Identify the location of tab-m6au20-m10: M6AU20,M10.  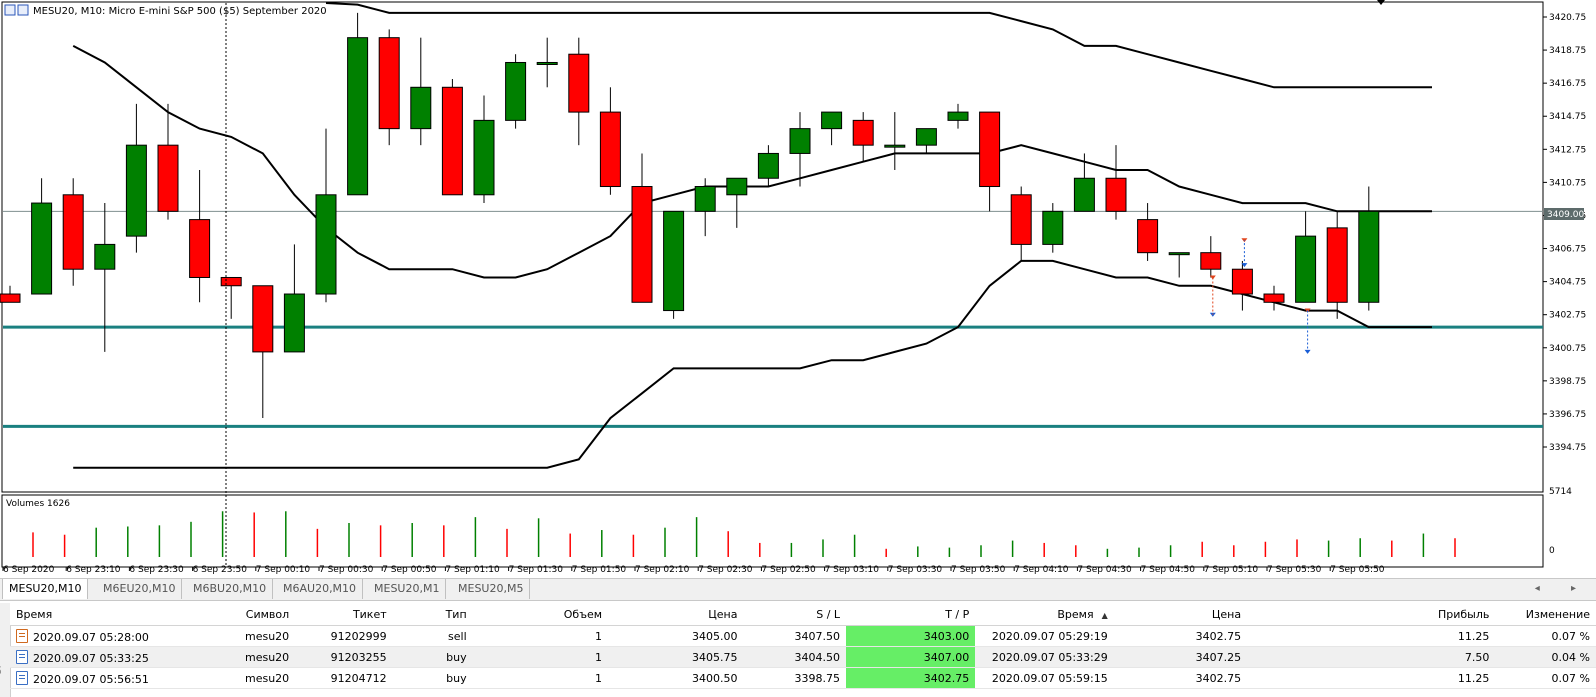
(320, 589).